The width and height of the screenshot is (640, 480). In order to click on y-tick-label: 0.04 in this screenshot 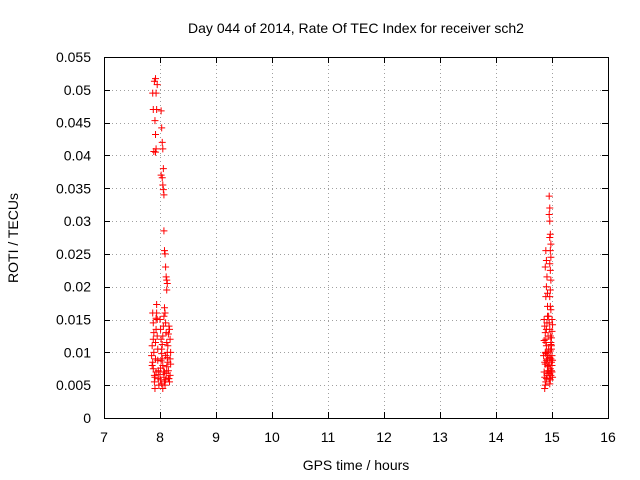, I will do `click(77, 155)`.